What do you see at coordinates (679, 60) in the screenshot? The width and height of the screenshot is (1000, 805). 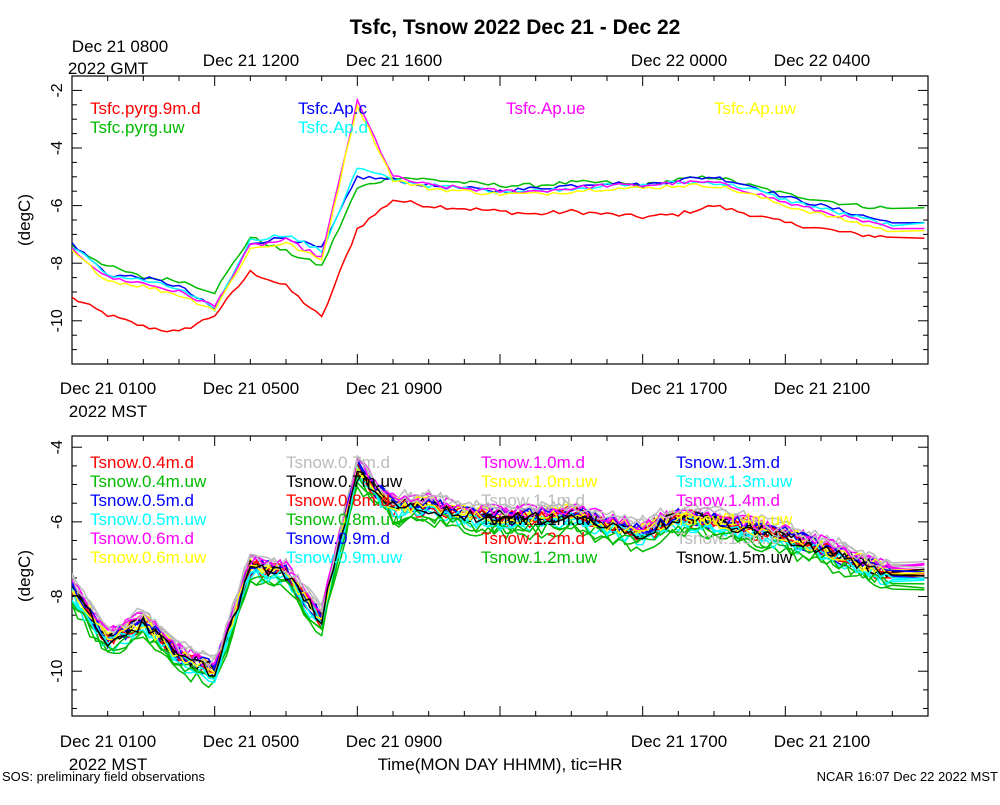 I see `top-time-tick-label: Dec 22 0000` at bounding box center [679, 60].